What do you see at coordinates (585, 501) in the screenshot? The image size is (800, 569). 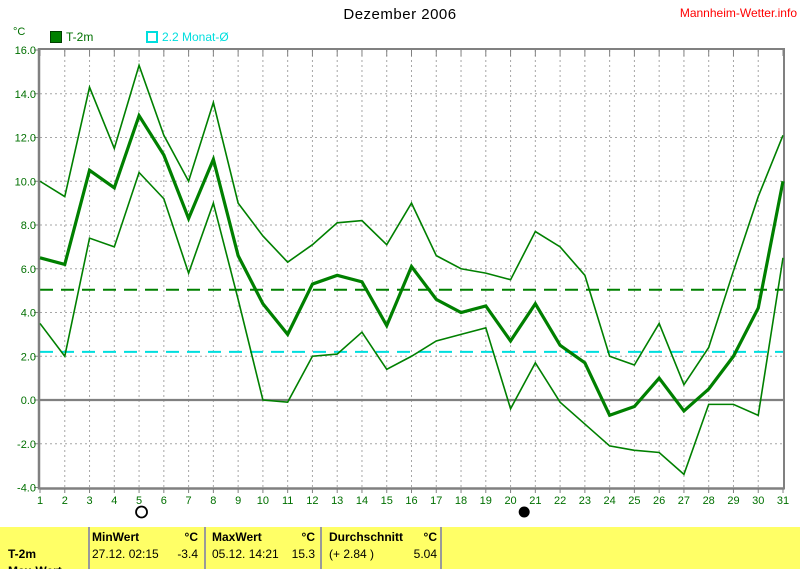 I see `x-tick-label: 23` at bounding box center [585, 501].